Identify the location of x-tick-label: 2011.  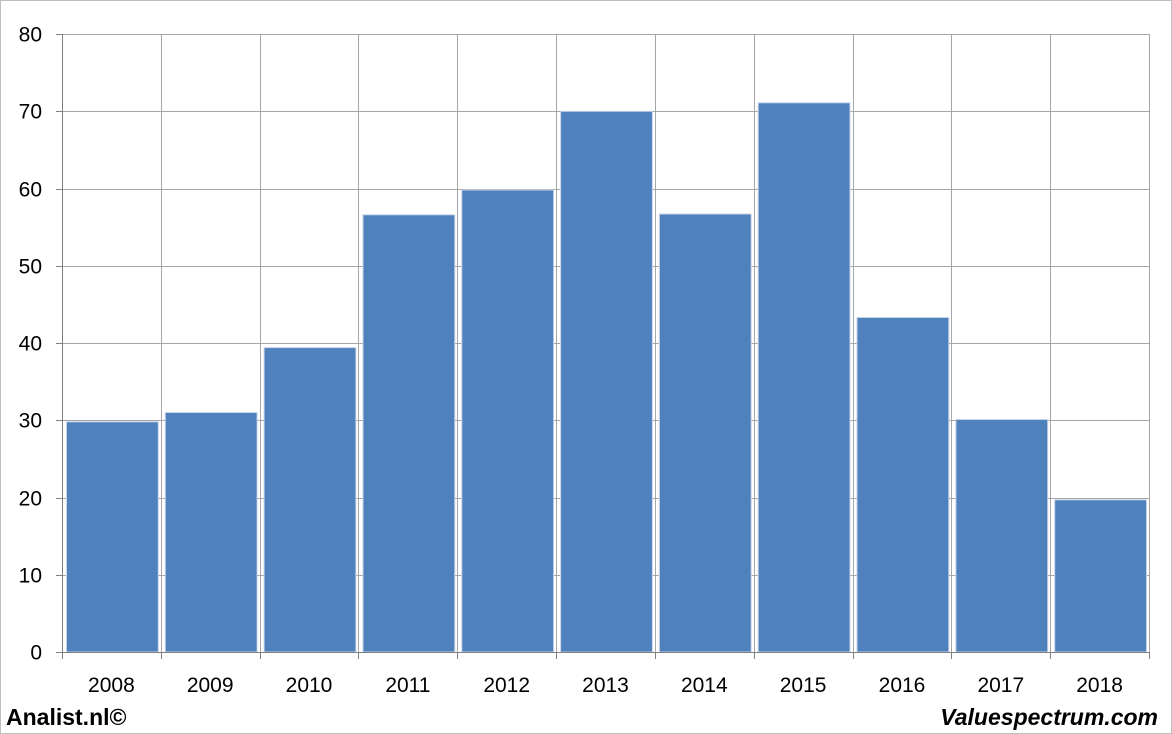
(407, 685).